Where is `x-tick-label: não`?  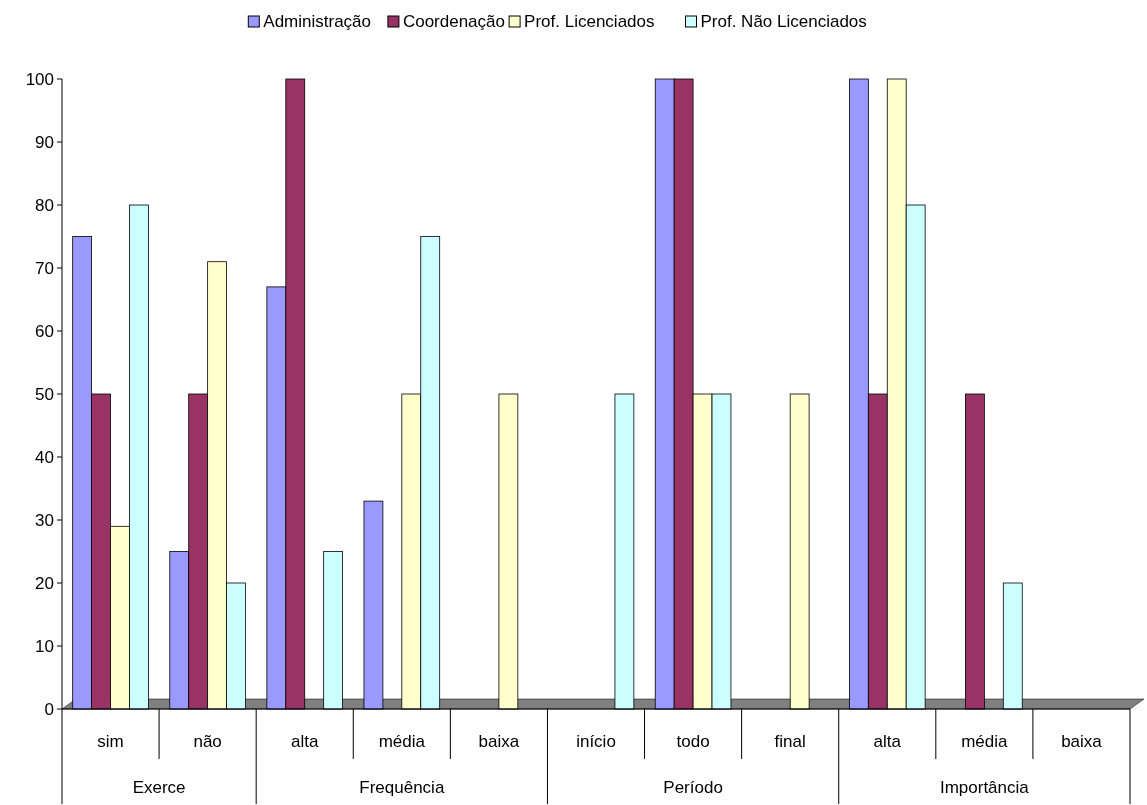 x-tick-label: não is located at coordinates (207, 741).